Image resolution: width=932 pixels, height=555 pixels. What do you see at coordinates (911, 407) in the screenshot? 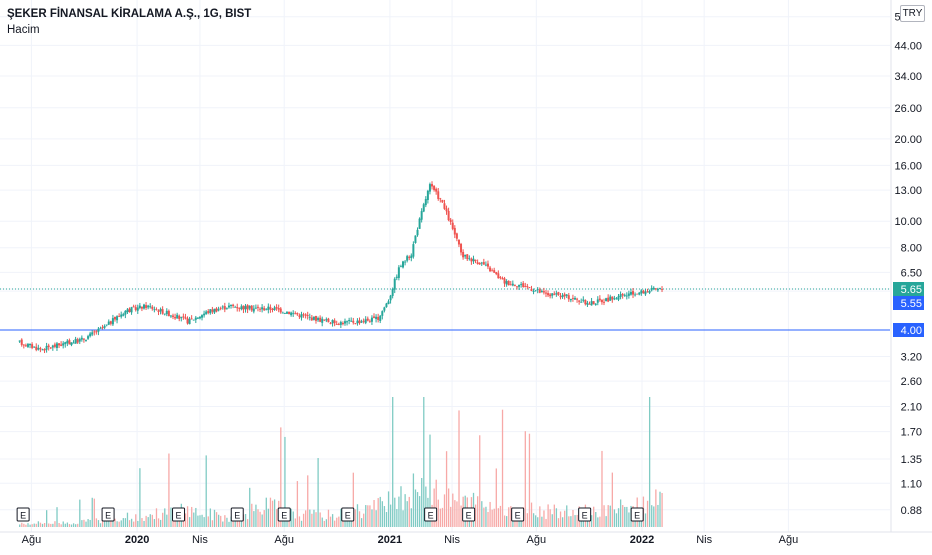
I see `price-tick-label: 2.10` at bounding box center [911, 407].